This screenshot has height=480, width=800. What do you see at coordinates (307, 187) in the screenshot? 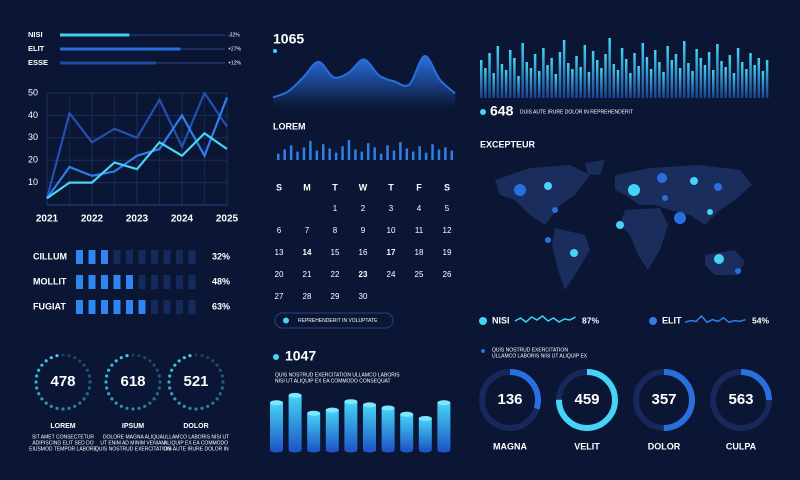
I see `weekday: M` at bounding box center [307, 187].